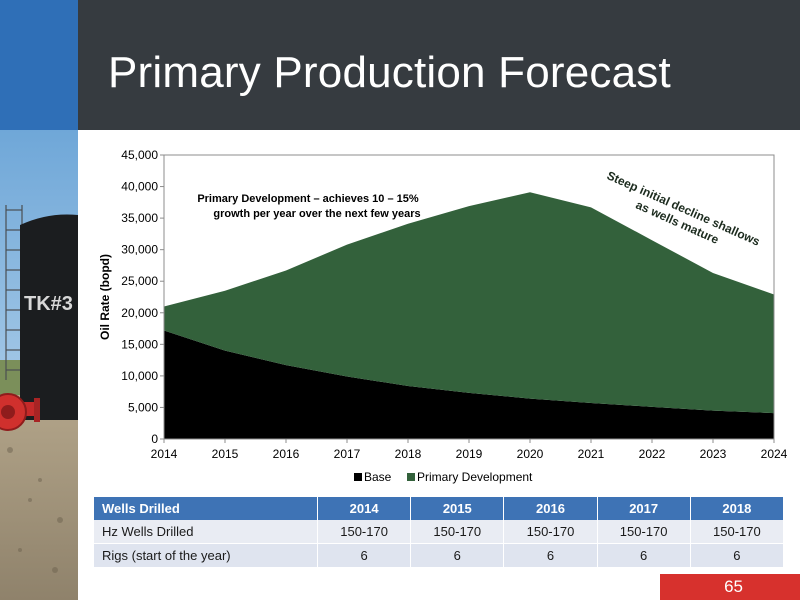  Describe the element at coordinates (105, 297) in the screenshot. I see `y-axis-label: Oil Rate (bopd)` at that location.